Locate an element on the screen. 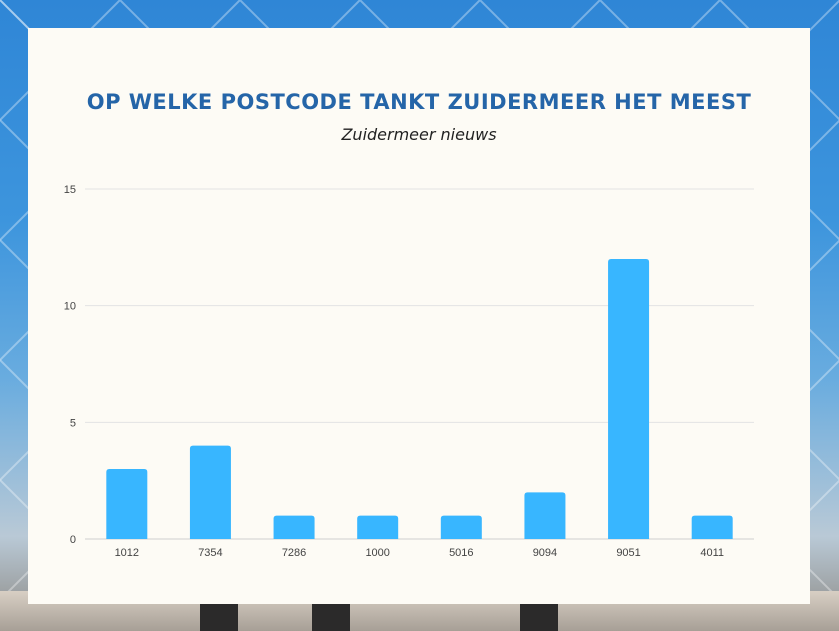 This screenshot has height=631, width=839. x-tick-label: 9094 is located at coordinates (545, 553).